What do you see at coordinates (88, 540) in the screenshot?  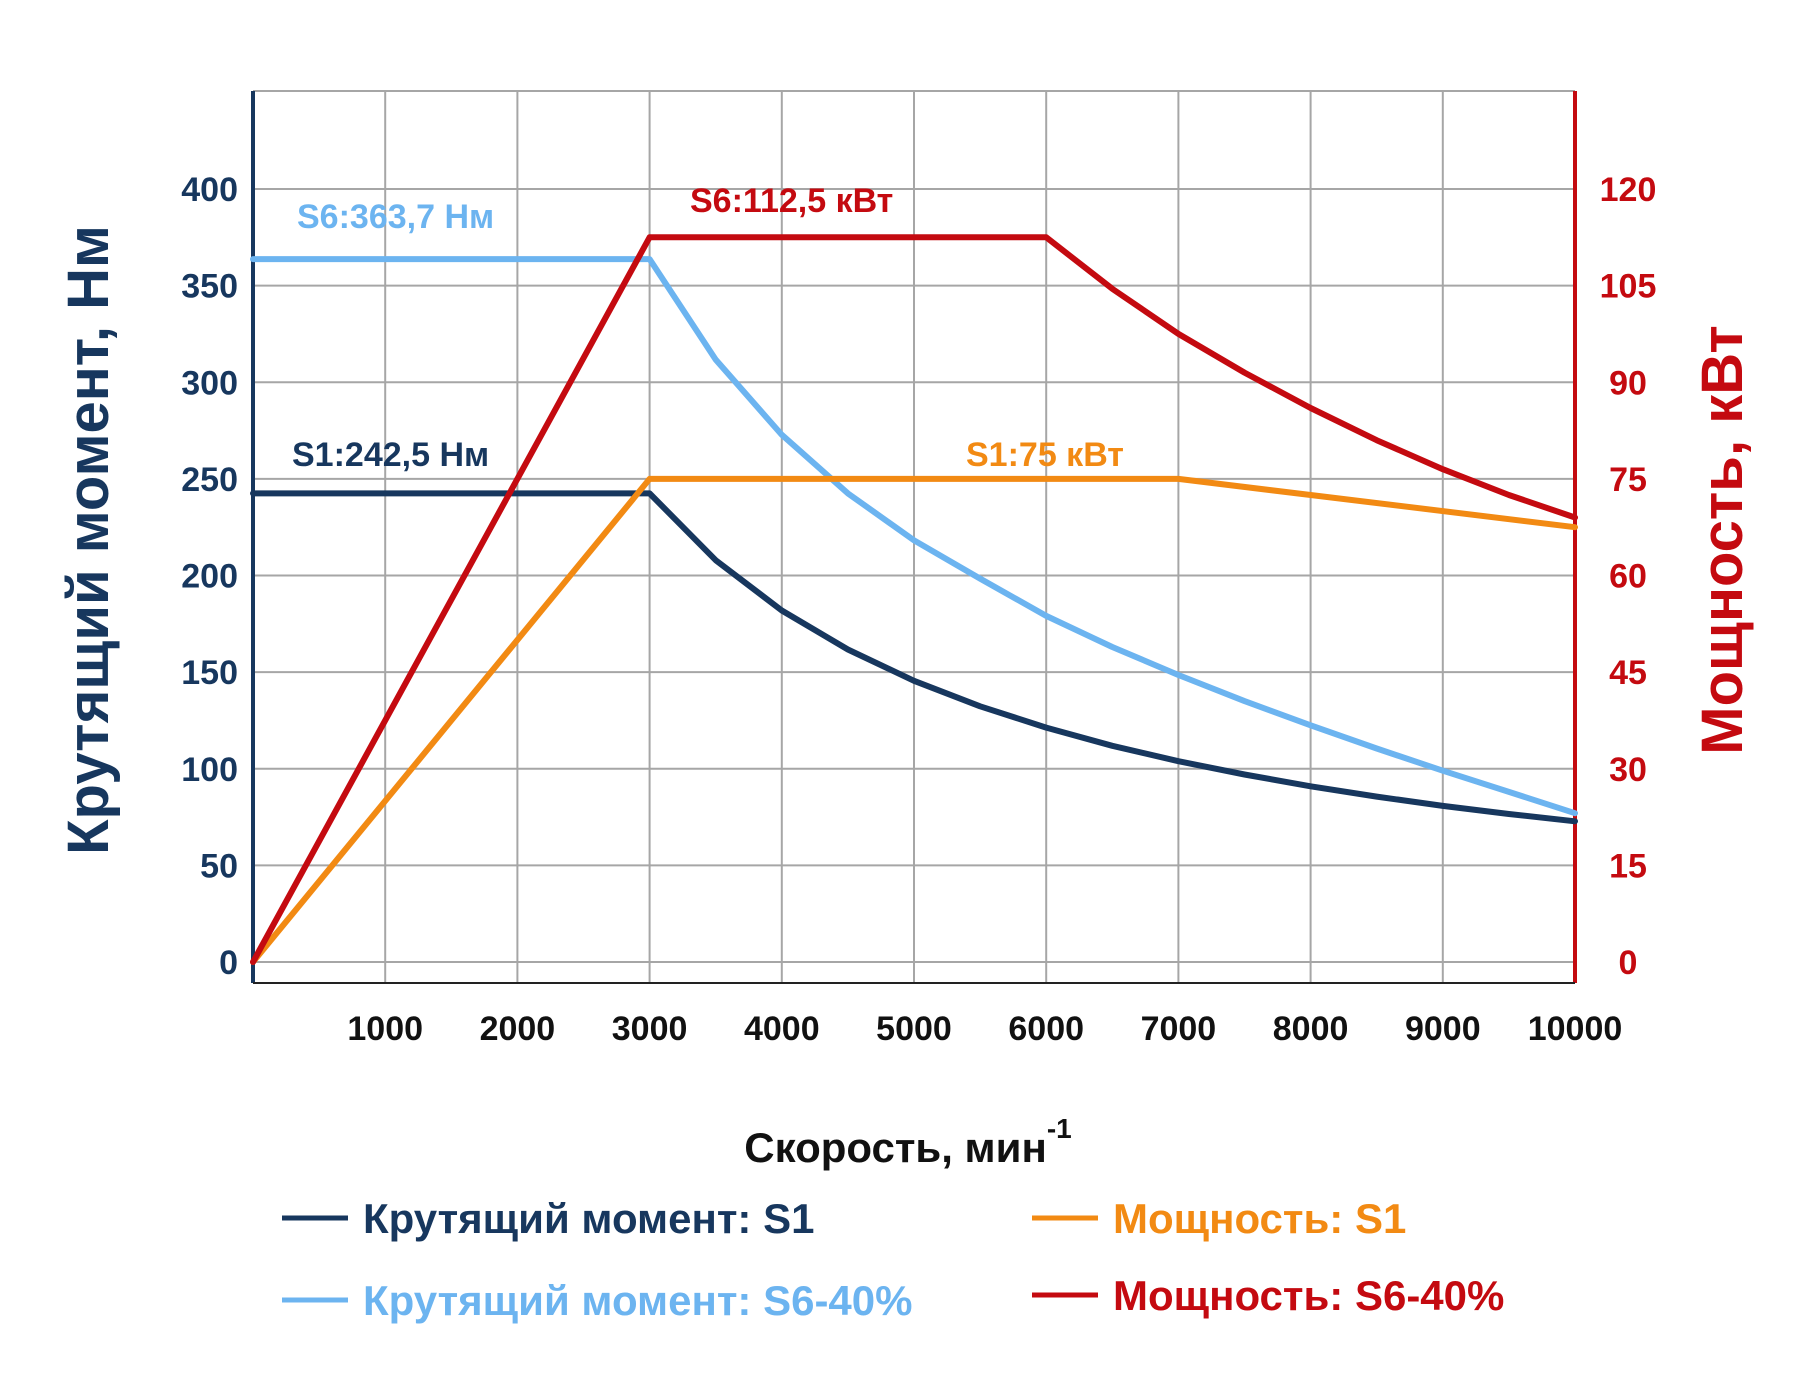 I see `y-axis-left-title: Крутящий момент, Нм` at bounding box center [88, 540].